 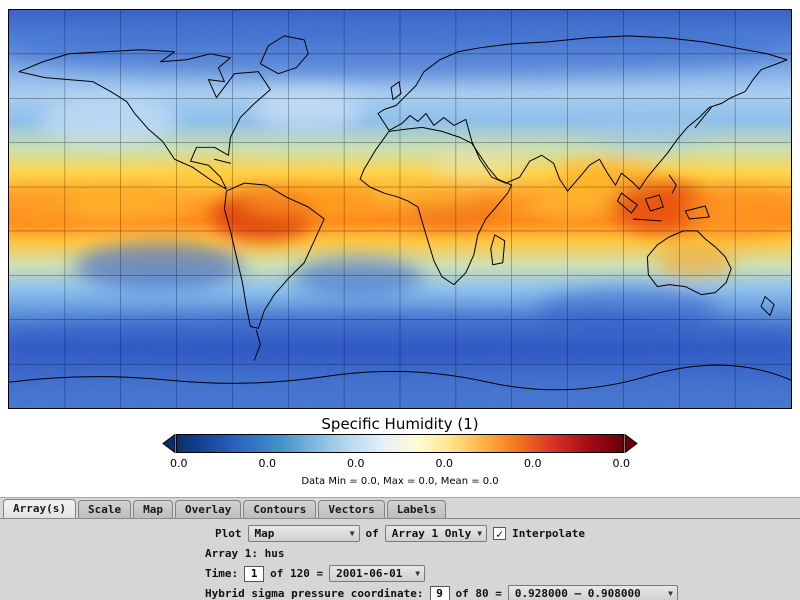 What do you see at coordinates (400, 481) in the screenshot?
I see `data-stats-line: Data Min = 0.0, Max = 0.0, Mean = 0.0` at bounding box center [400, 481].